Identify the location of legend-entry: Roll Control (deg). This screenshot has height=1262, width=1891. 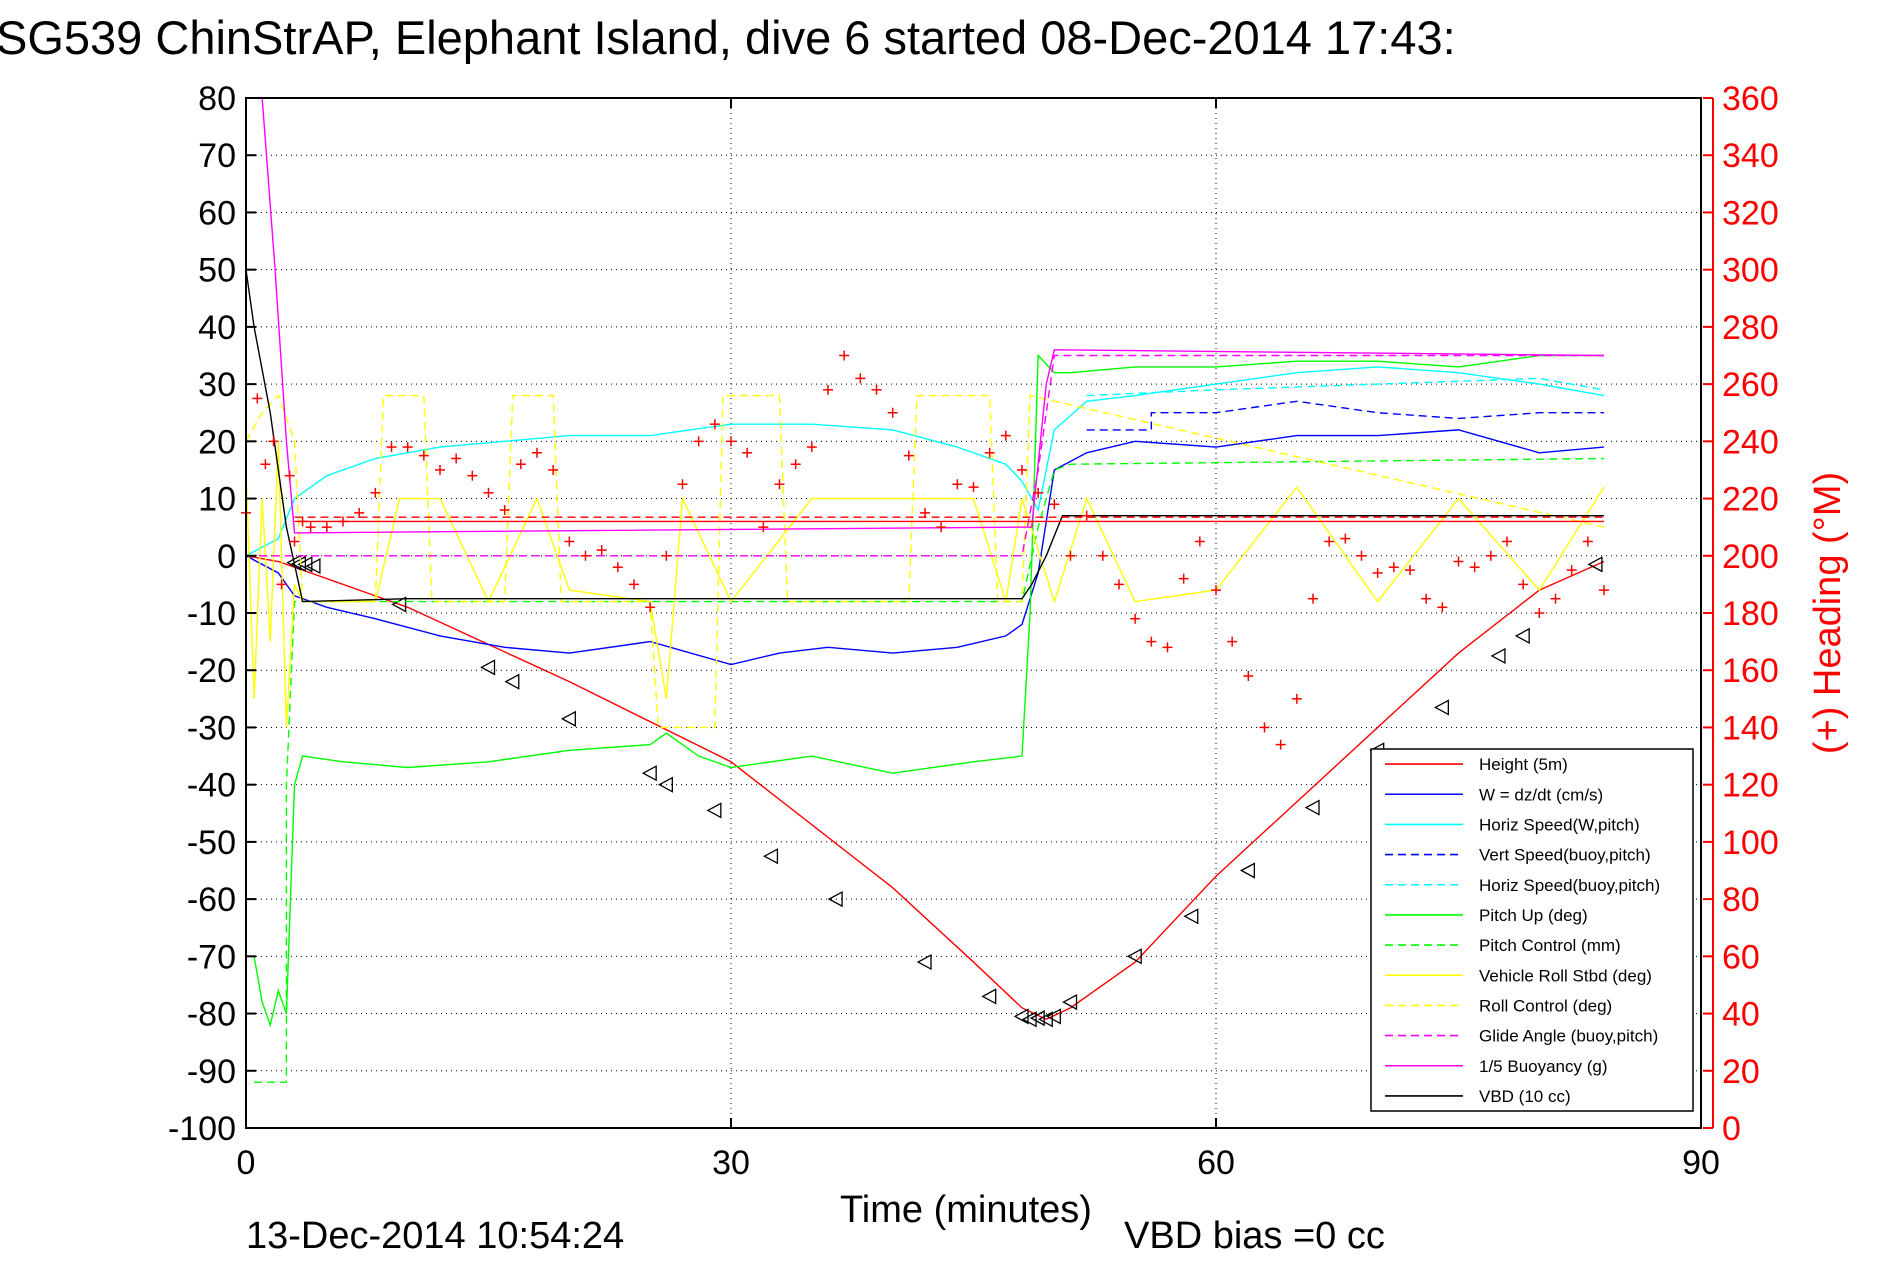
(1545, 1005).